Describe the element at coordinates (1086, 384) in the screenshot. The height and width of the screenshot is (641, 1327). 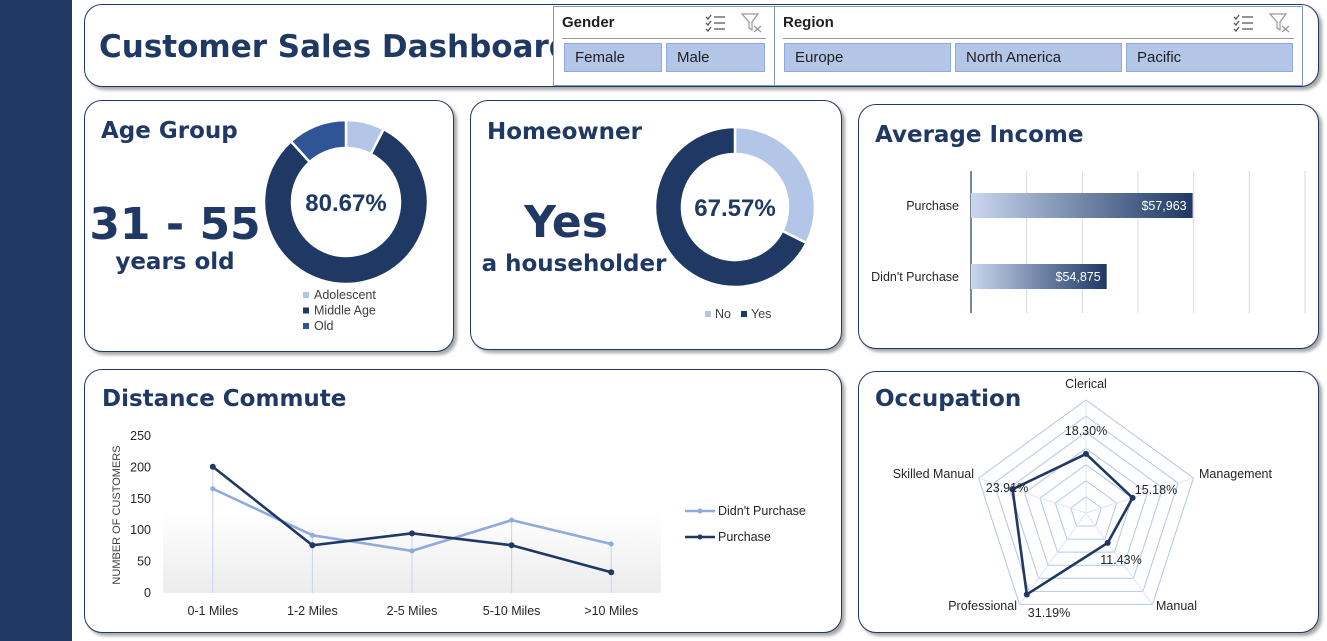
I see `radar-category-label: Clerical` at that location.